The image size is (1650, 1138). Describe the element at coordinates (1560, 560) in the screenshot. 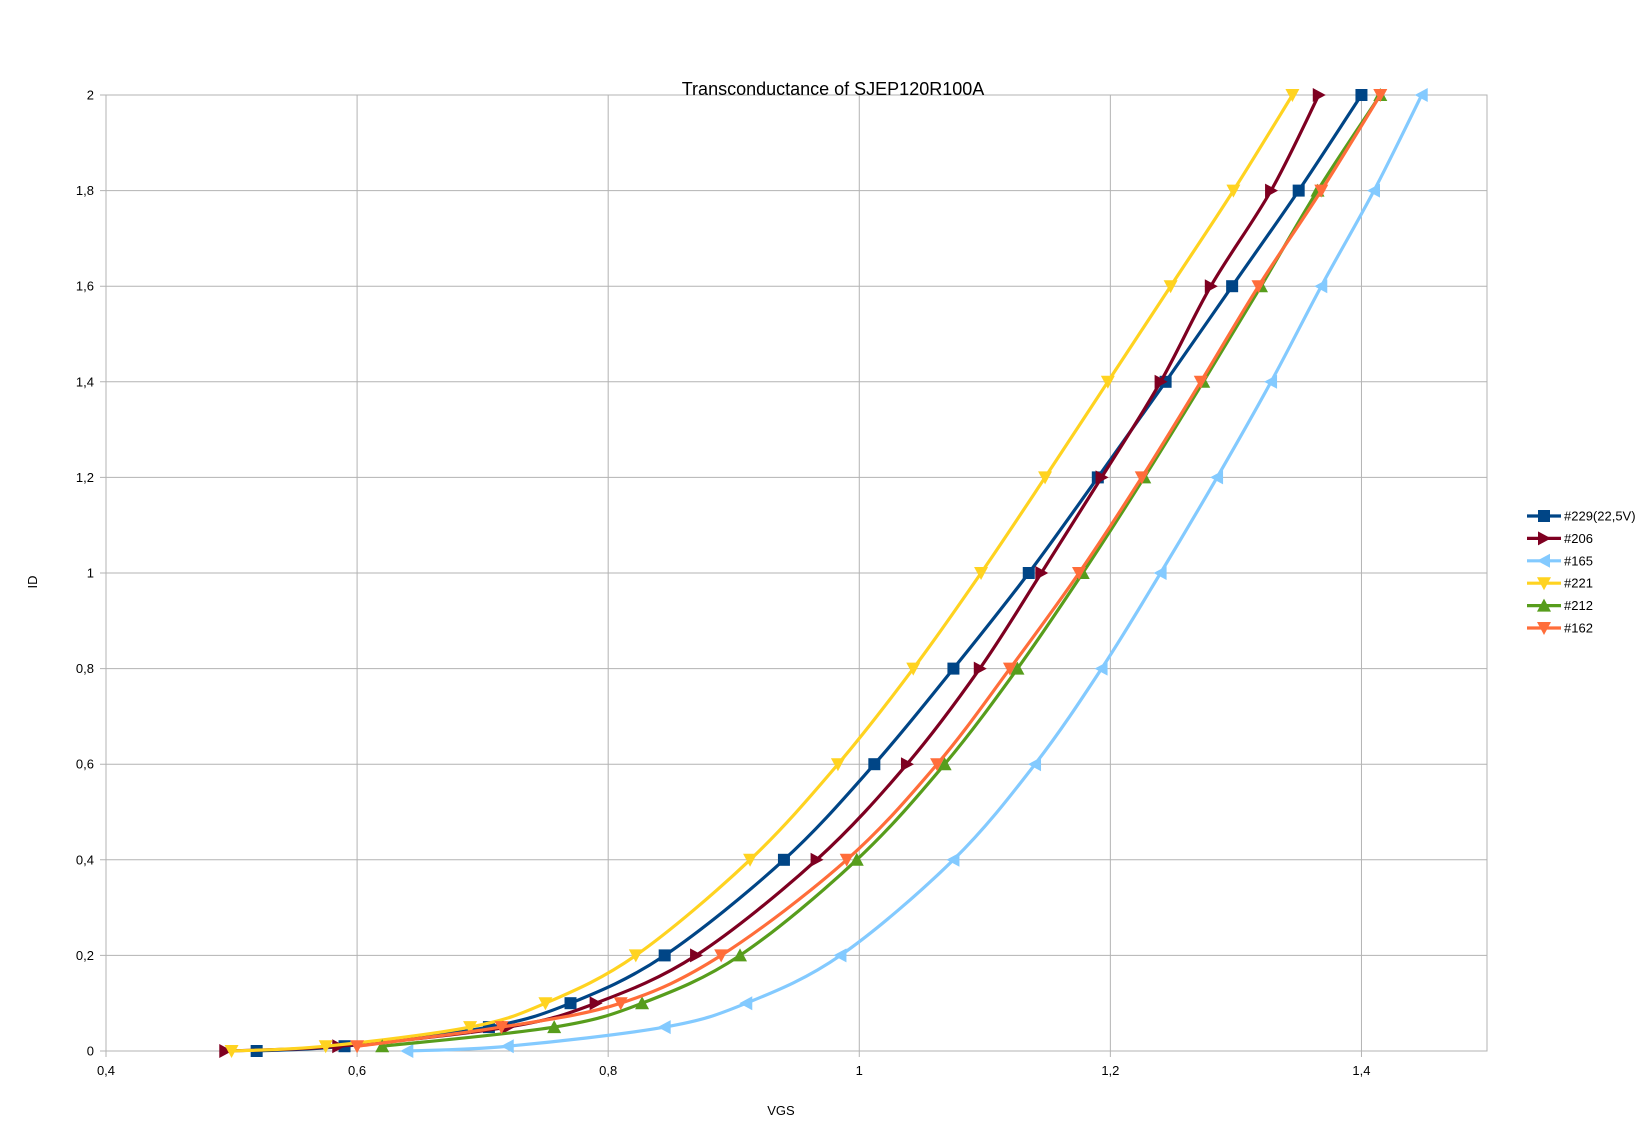

I see `legend-item: #165` at that location.